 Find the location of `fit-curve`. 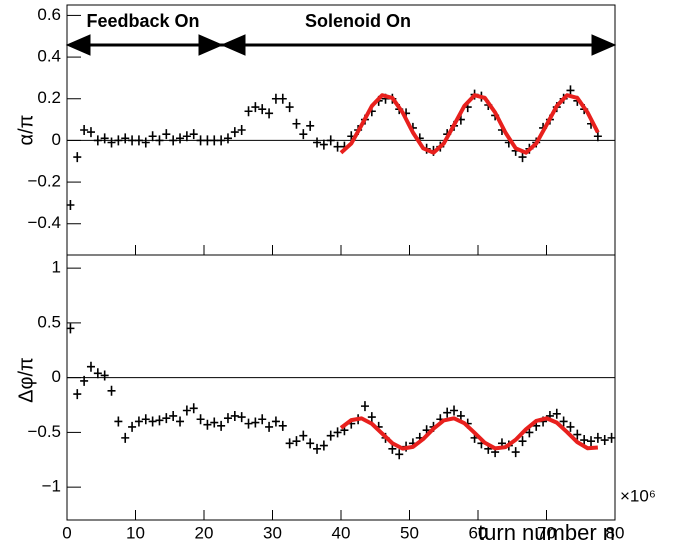

fit-curve is located at coordinates (469, 124).